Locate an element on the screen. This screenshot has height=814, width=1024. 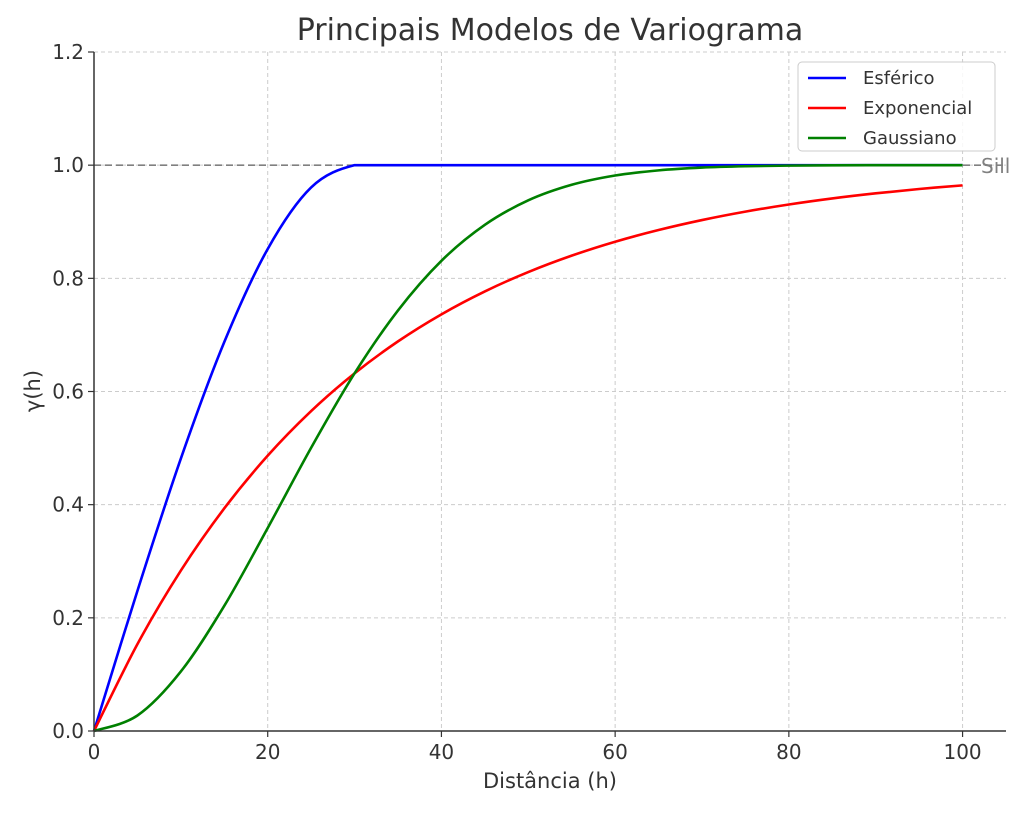
y-tick-label: 0.4 is located at coordinates (68, 505).